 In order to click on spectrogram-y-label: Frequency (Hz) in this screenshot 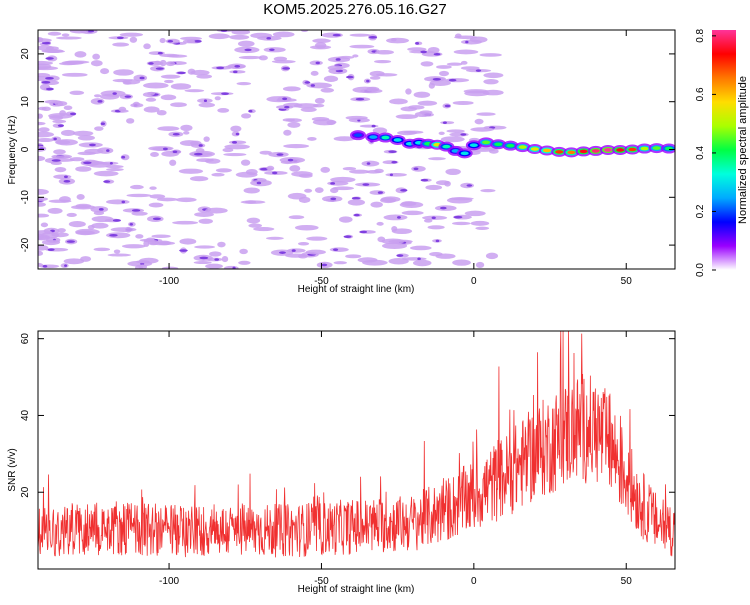, I will do `click(12, 150)`.